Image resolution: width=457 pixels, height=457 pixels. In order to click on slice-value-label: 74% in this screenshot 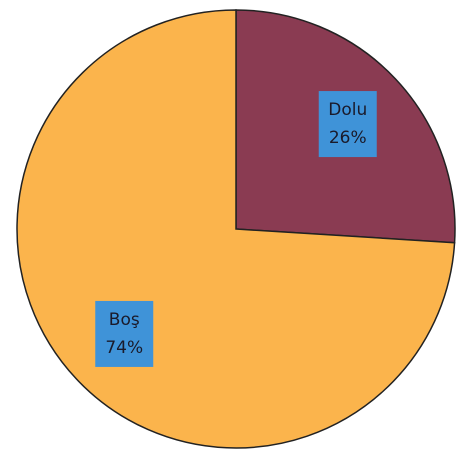, I will do `click(124, 348)`.